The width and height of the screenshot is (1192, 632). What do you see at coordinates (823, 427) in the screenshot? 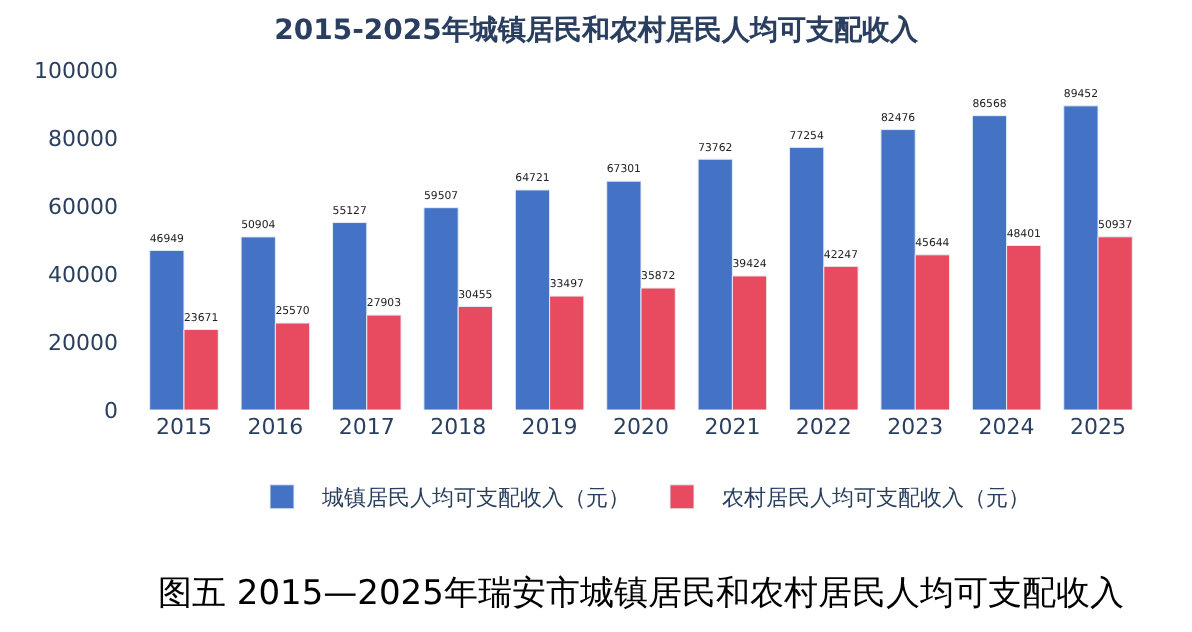
I see `x-tick-label: 2022` at bounding box center [823, 427].